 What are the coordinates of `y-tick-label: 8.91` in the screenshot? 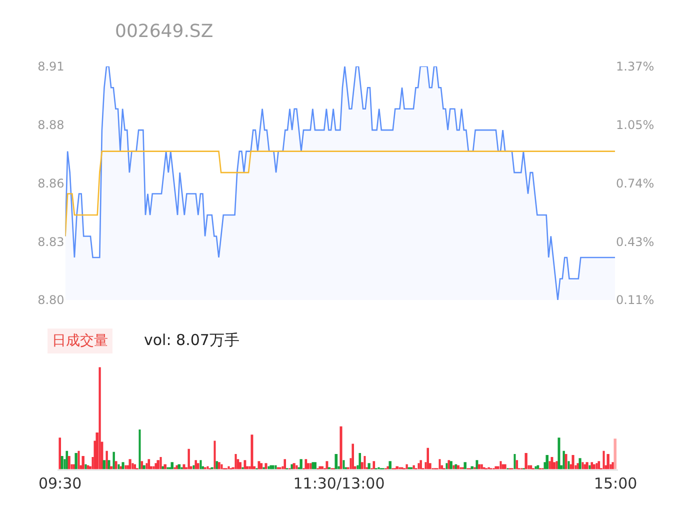 It's located at (51, 67).